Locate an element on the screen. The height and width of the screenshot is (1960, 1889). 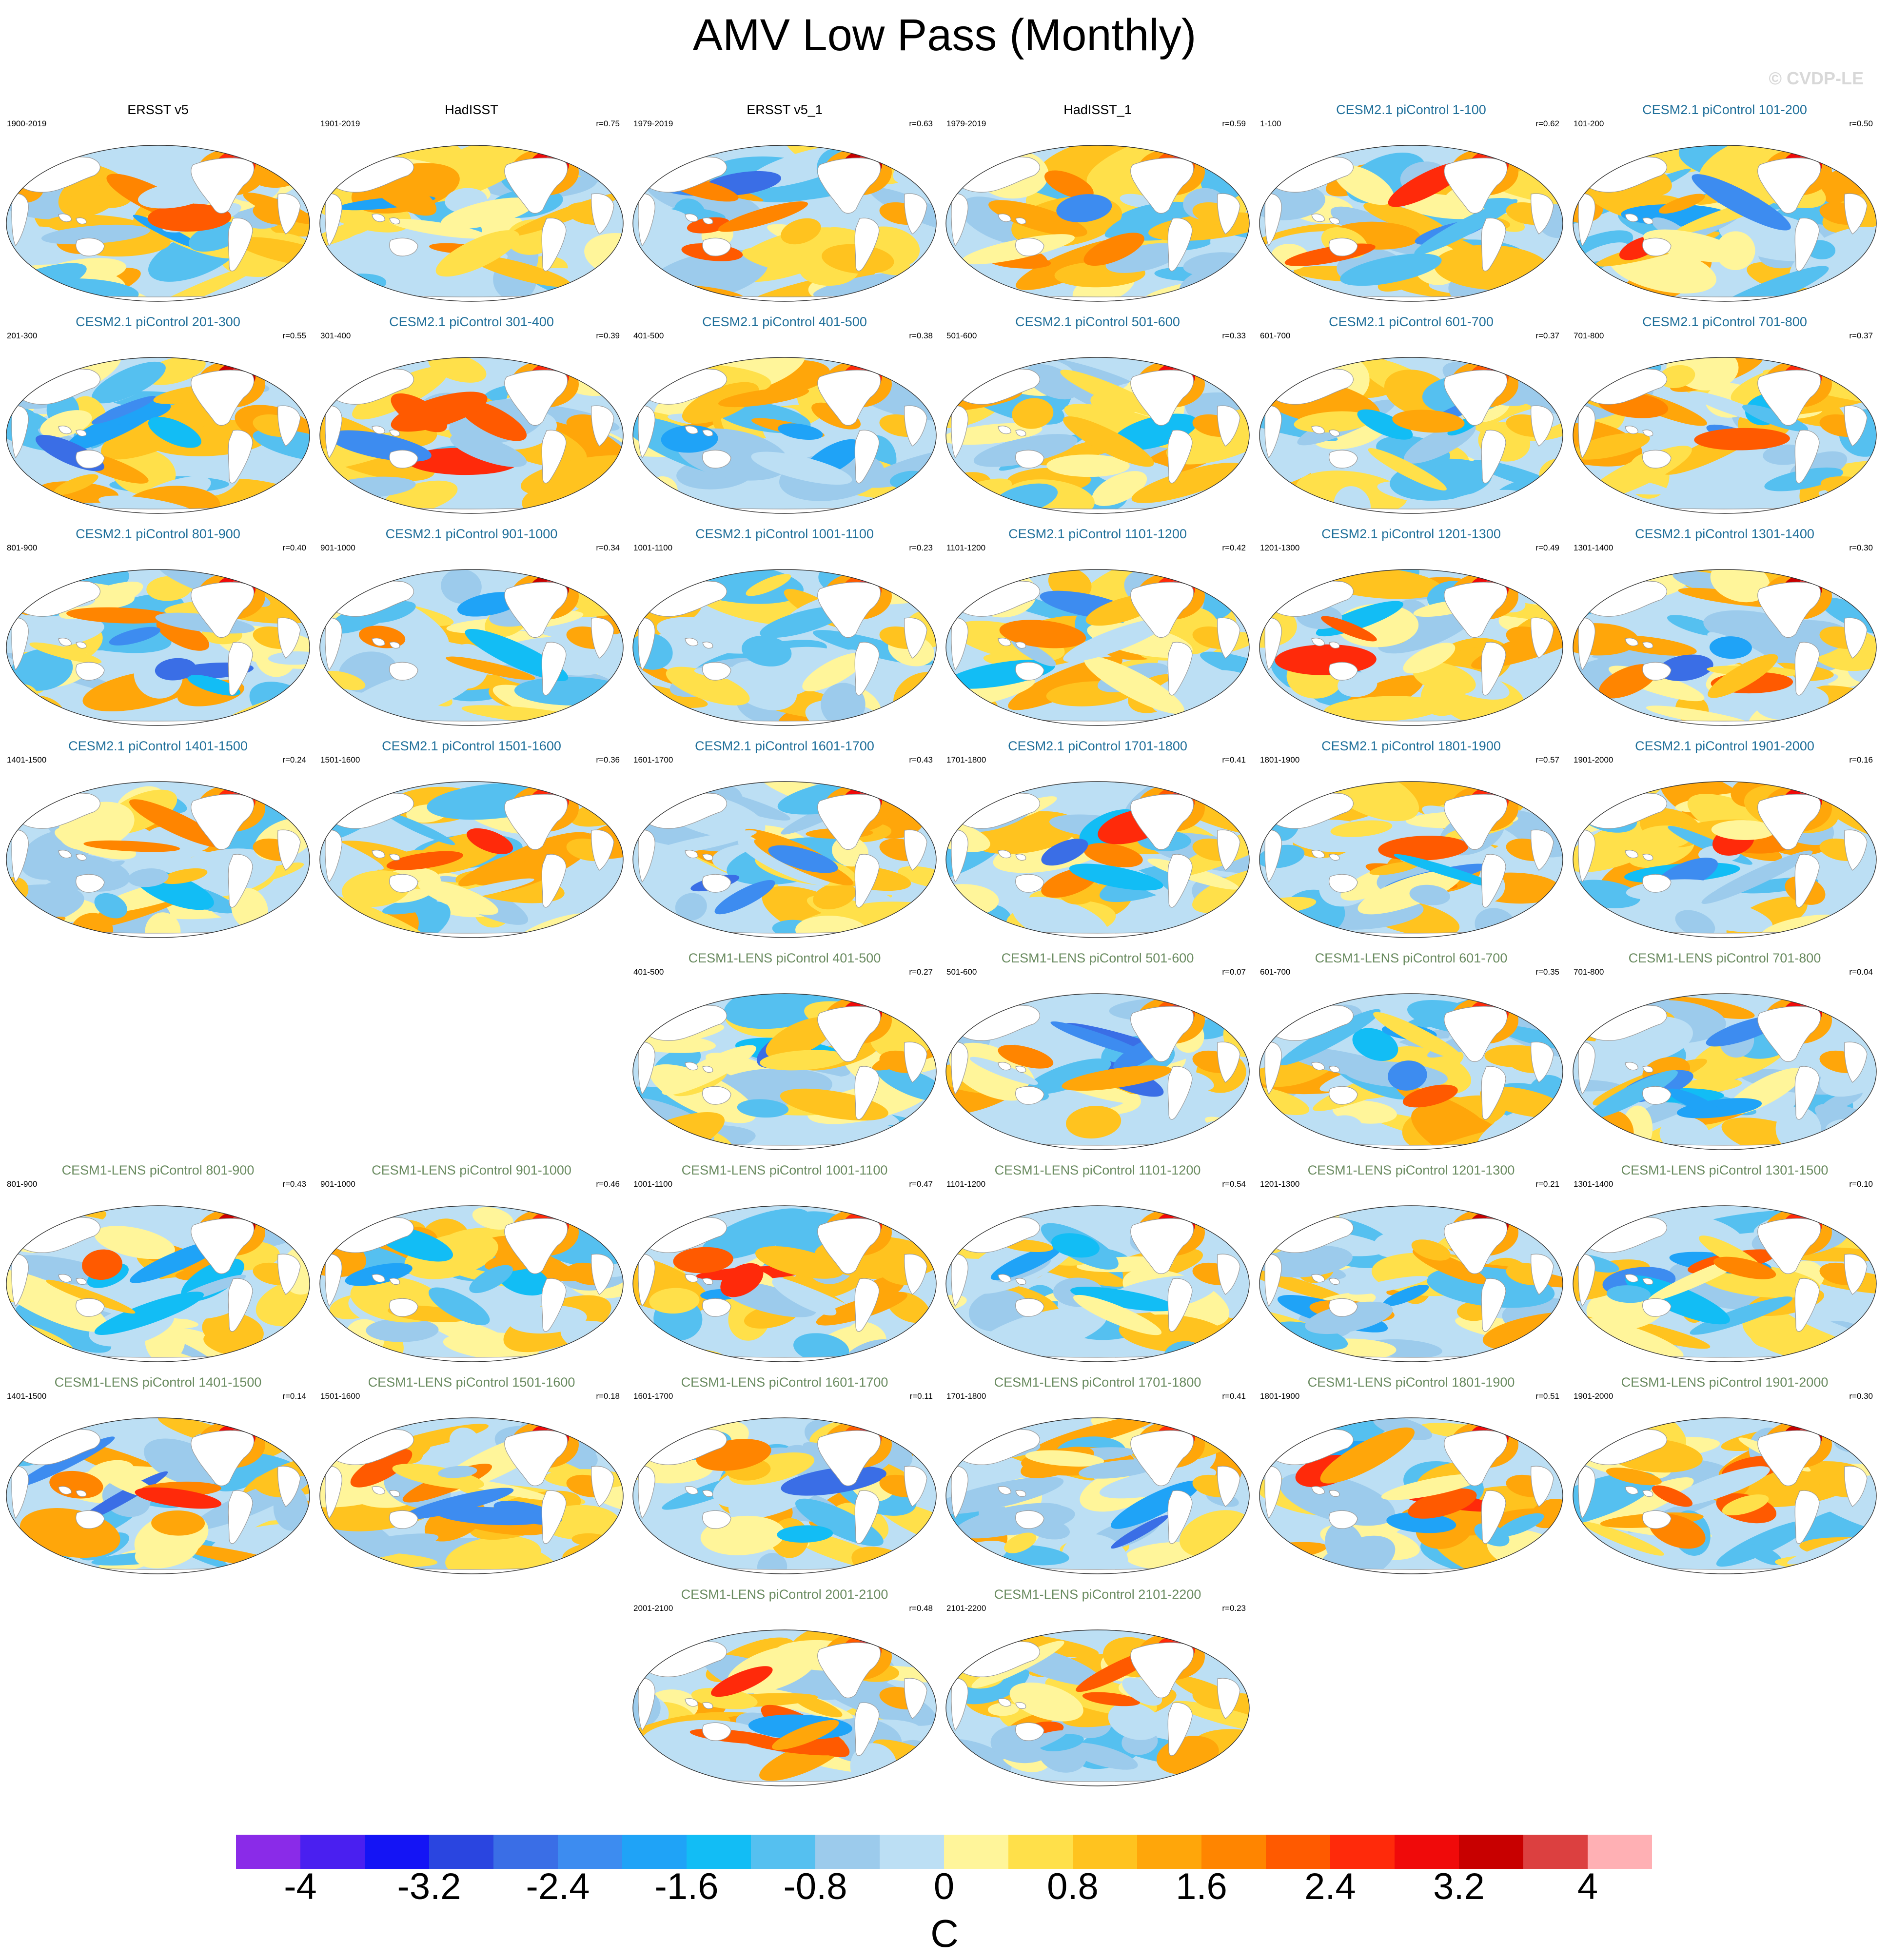
panel-correlation: r=0.36 is located at coordinates (608, 759).